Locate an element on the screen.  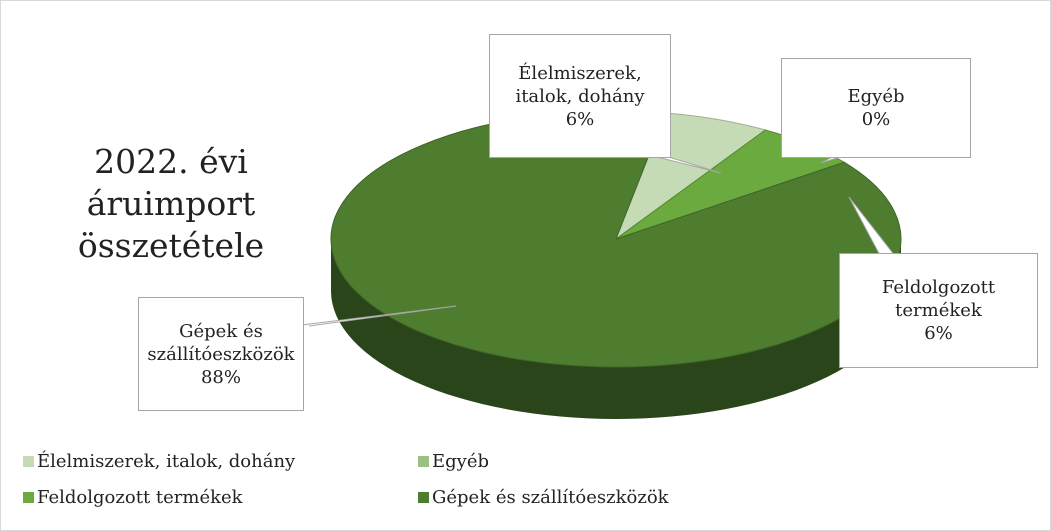
legend-item: Egyéb is located at coordinates (453, 461).